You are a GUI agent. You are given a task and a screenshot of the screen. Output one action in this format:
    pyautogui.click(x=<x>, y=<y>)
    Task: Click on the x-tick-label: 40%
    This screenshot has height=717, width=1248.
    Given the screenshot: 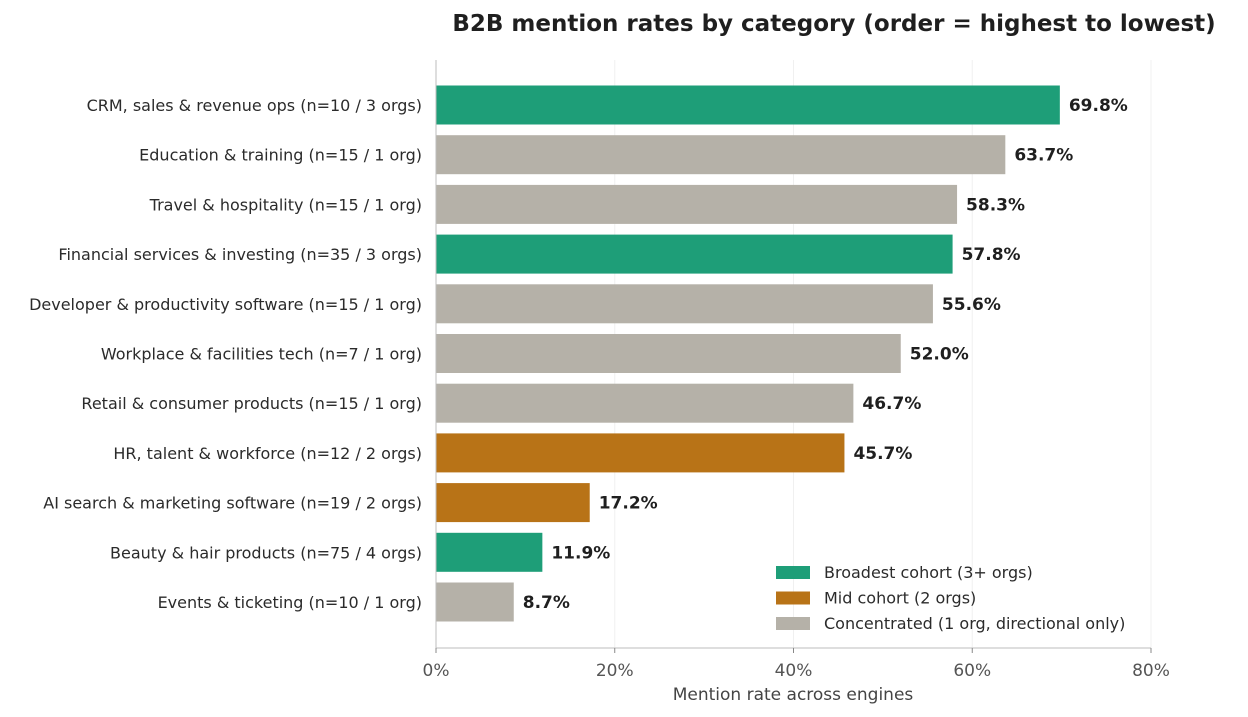 What is the action you would take?
    pyautogui.click(x=794, y=671)
    